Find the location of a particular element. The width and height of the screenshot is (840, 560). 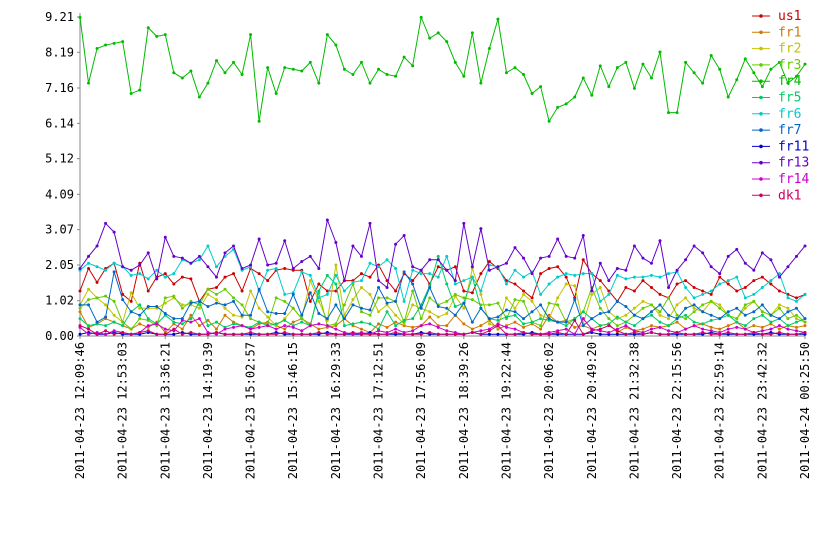

x-tick-label: 2011-04-23 15:46:15 is located at coordinates (293, 410).